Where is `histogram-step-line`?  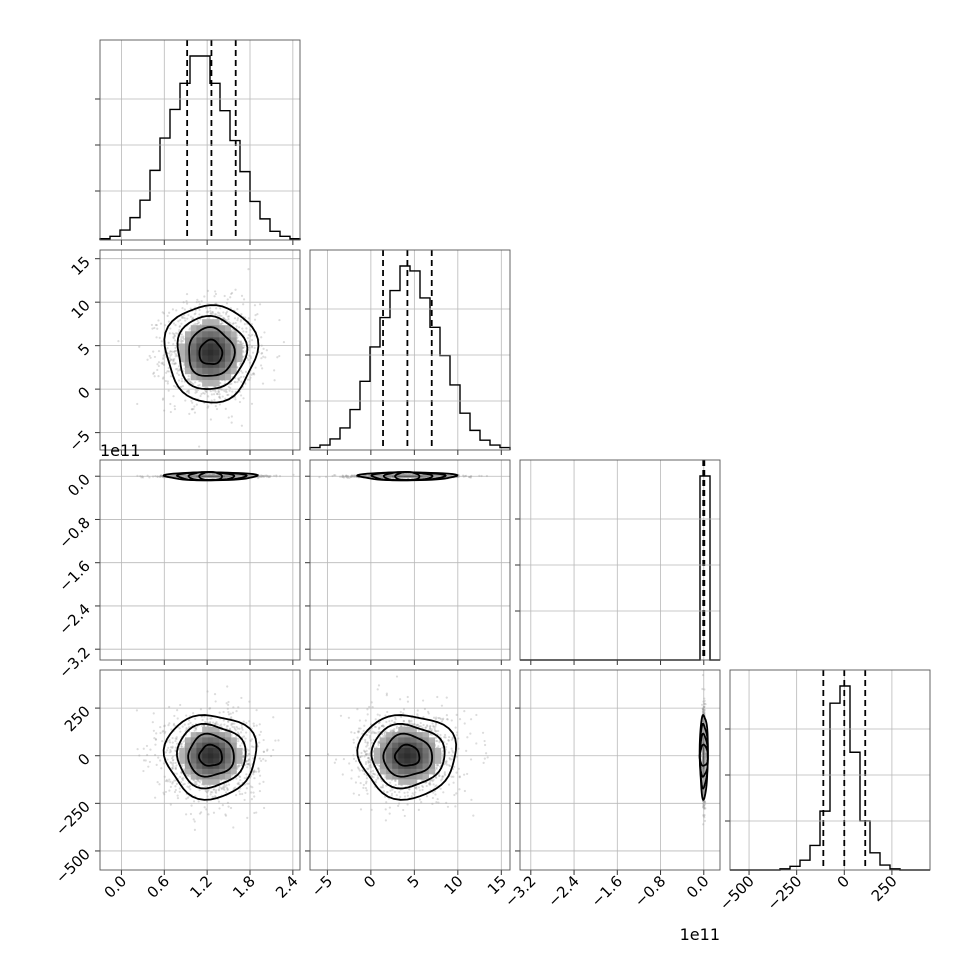
histogram-step-line is located at coordinates (410, 357).